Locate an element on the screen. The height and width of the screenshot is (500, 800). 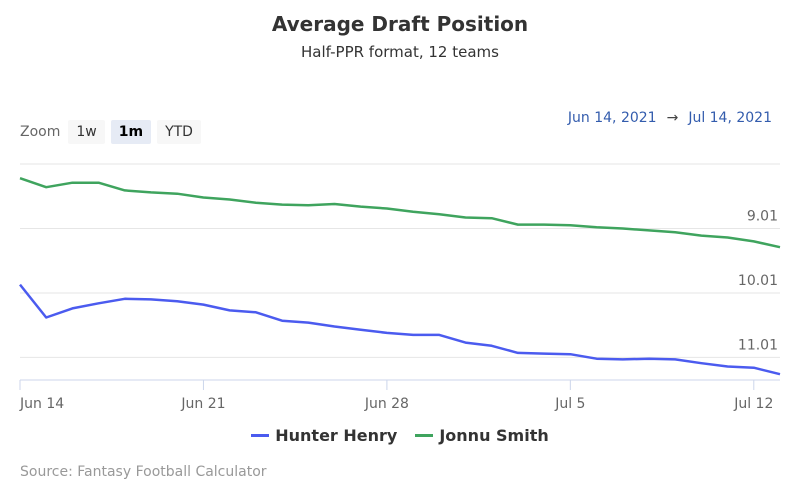
chart-subtitle: Half-PPR format, 12 teams is located at coordinates (400, 52).